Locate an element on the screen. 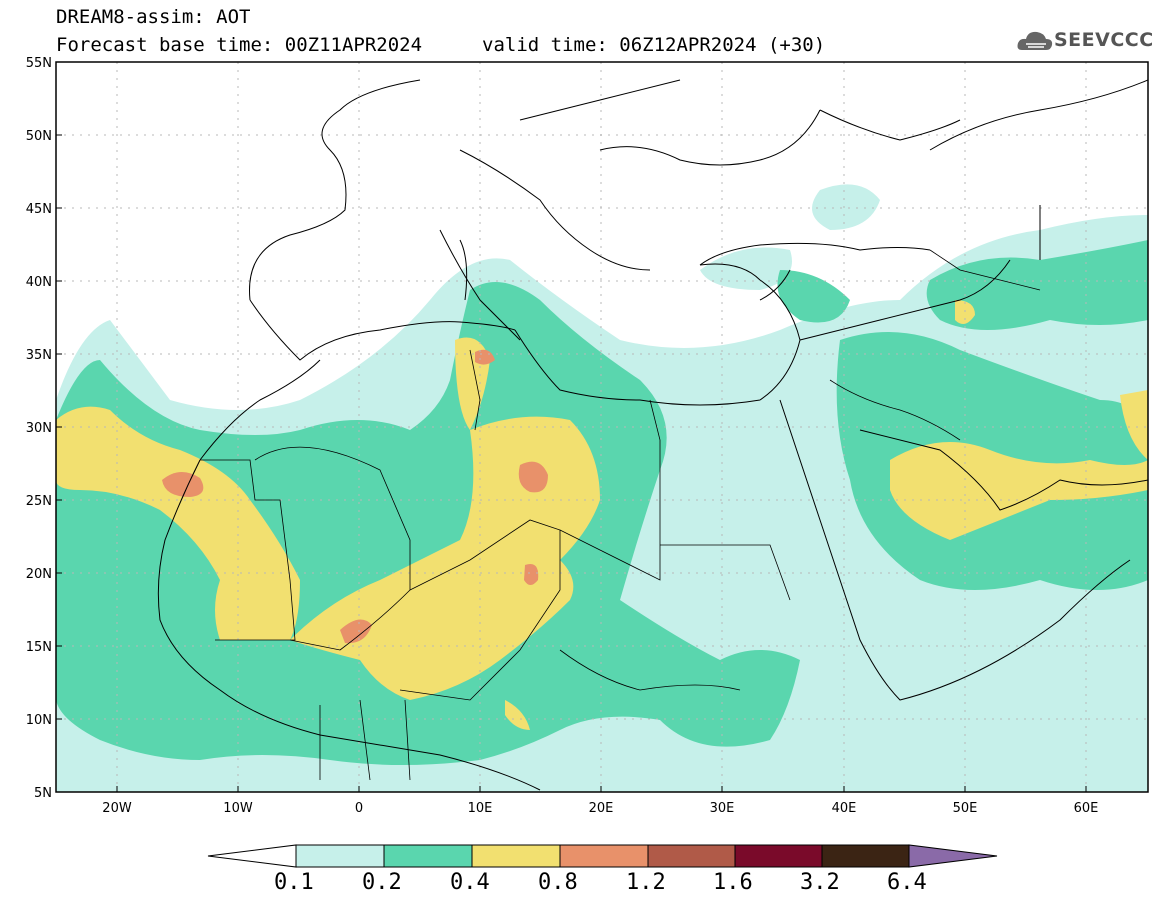 This screenshot has height=905, width=1165. lon-label: 30E is located at coordinates (722, 808).